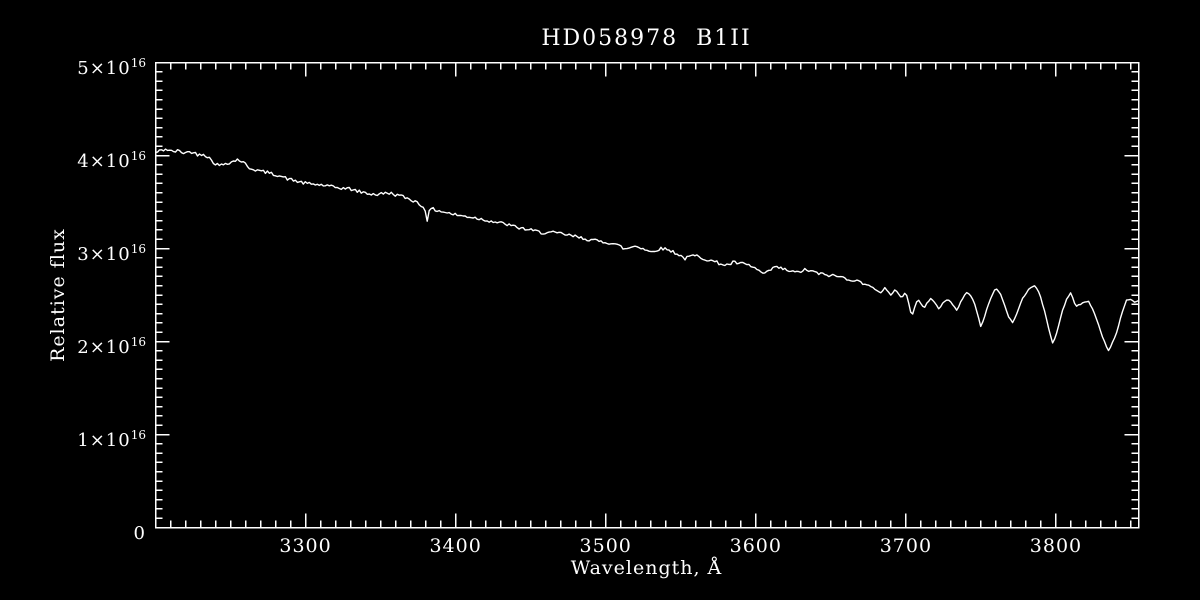 The height and width of the screenshot is (600, 1200). What do you see at coordinates (646, 568) in the screenshot?
I see `x-axis-title: Wavelength, Å` at bounding box center [646, 568].